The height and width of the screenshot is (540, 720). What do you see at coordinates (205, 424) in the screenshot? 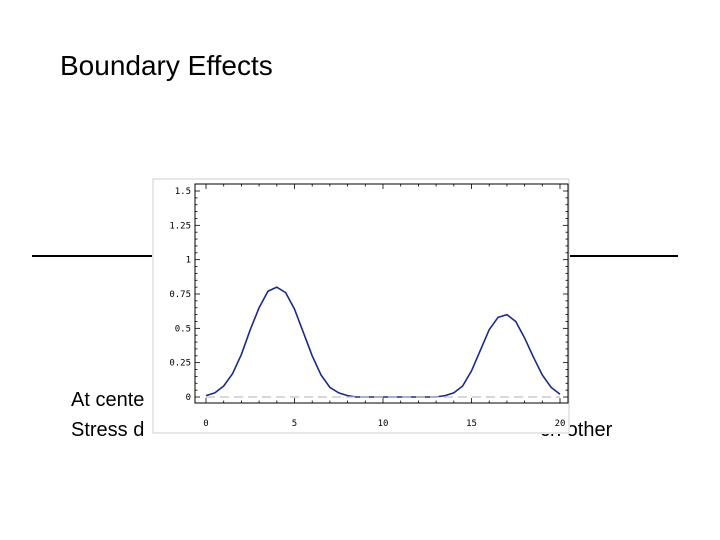
I see `x-tick-label-0: 0` at bounding box center [205, 424].